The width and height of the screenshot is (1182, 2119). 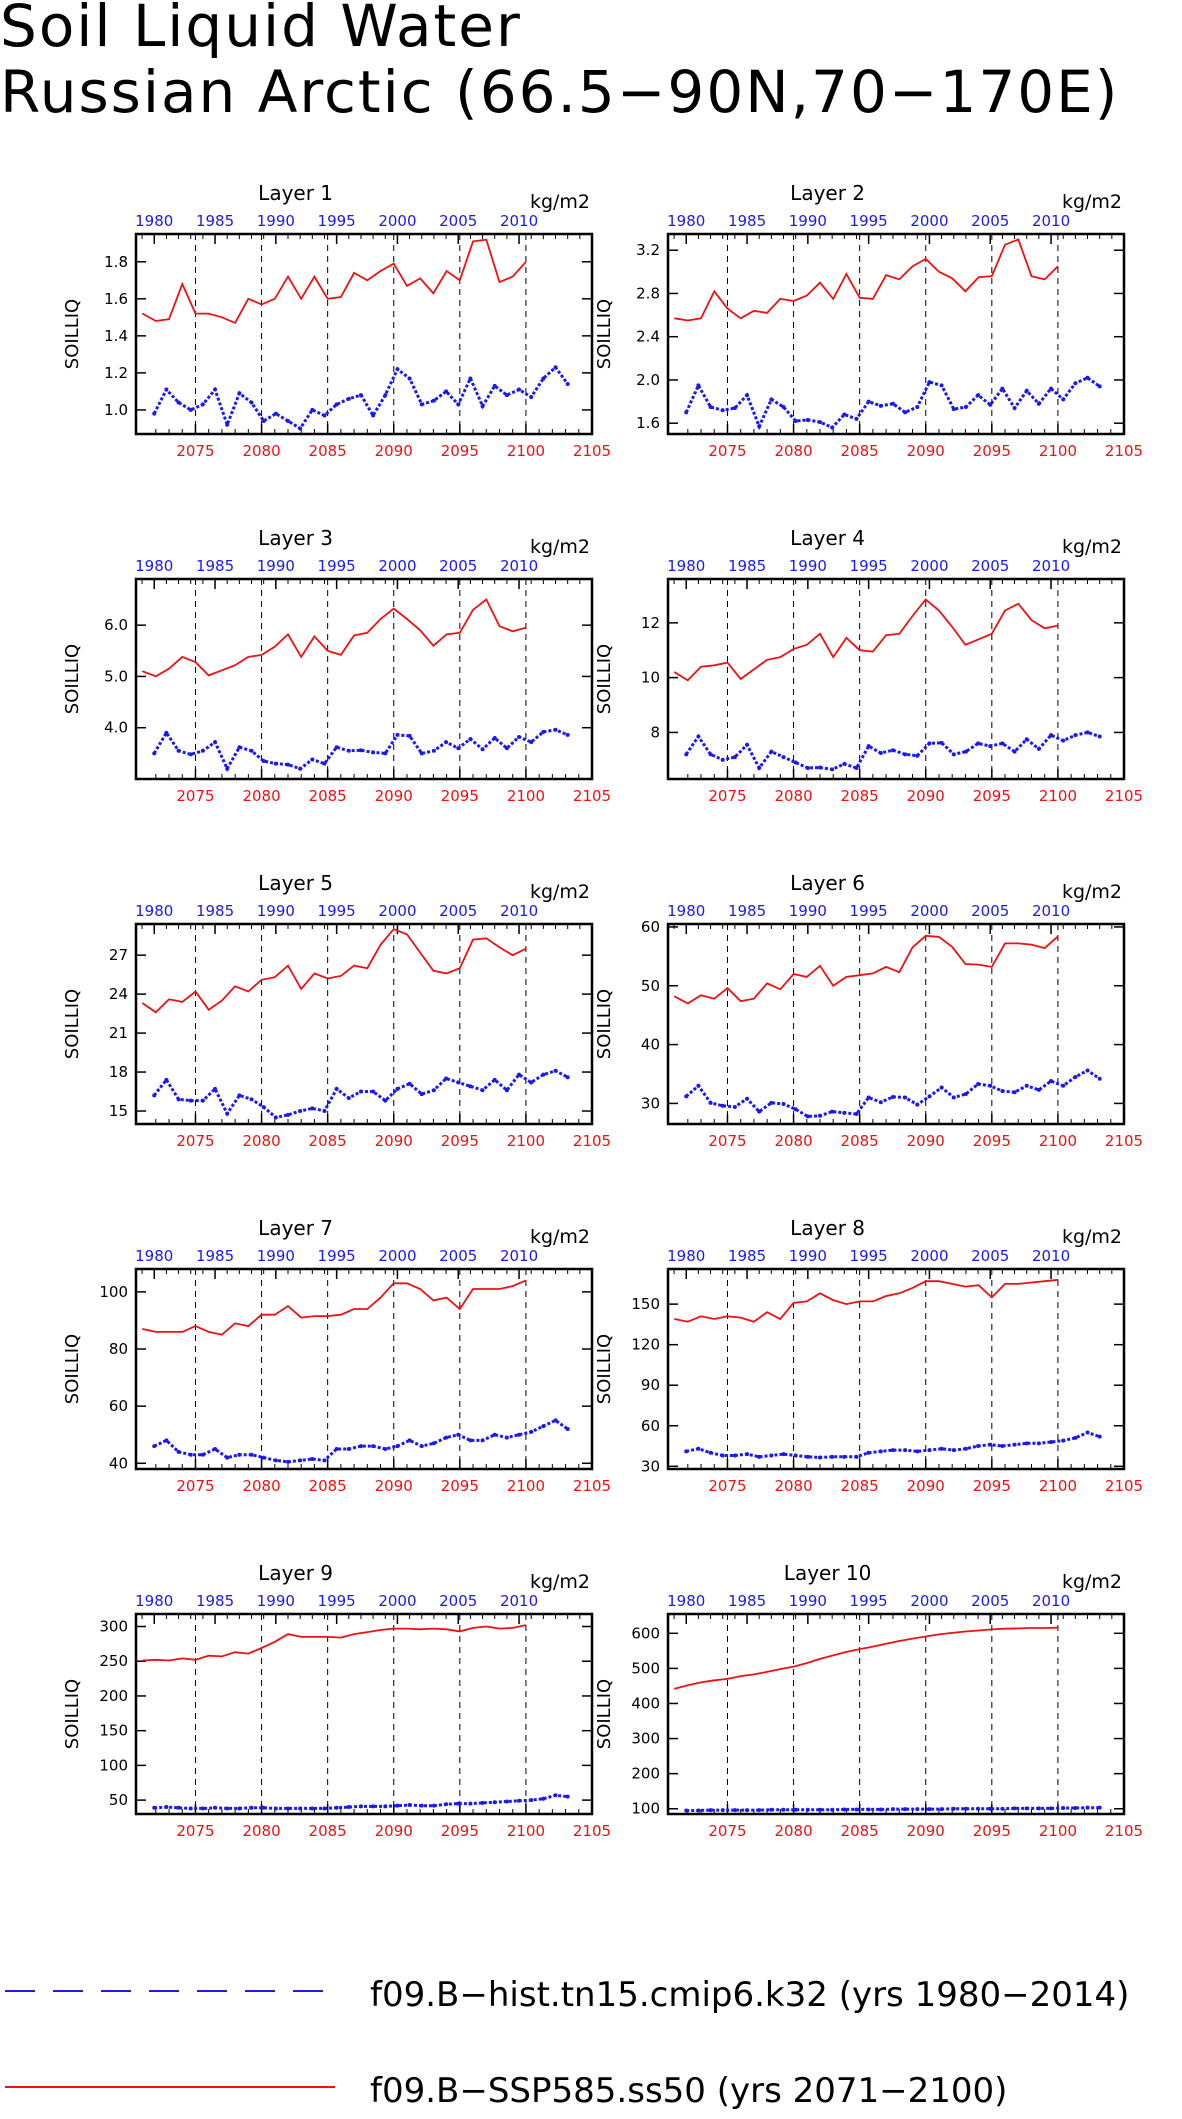 What do you see at coordinates (116, 373) in the screenshot?
I see `y-tick-label: 1.2` at bounding box center [116, 373].